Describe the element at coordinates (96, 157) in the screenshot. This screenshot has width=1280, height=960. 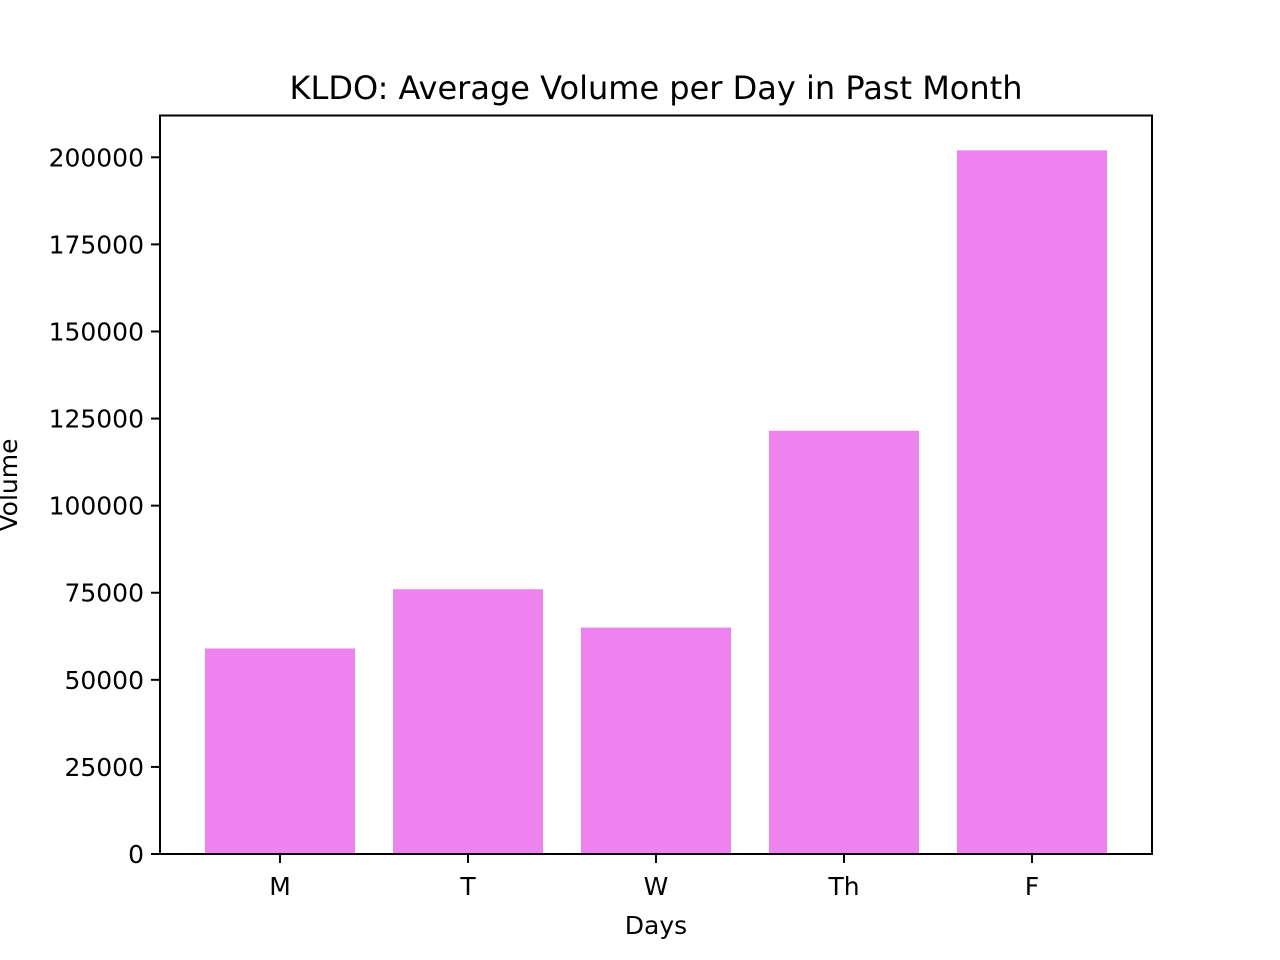
I see `y-tick-label: 200000` at that location.